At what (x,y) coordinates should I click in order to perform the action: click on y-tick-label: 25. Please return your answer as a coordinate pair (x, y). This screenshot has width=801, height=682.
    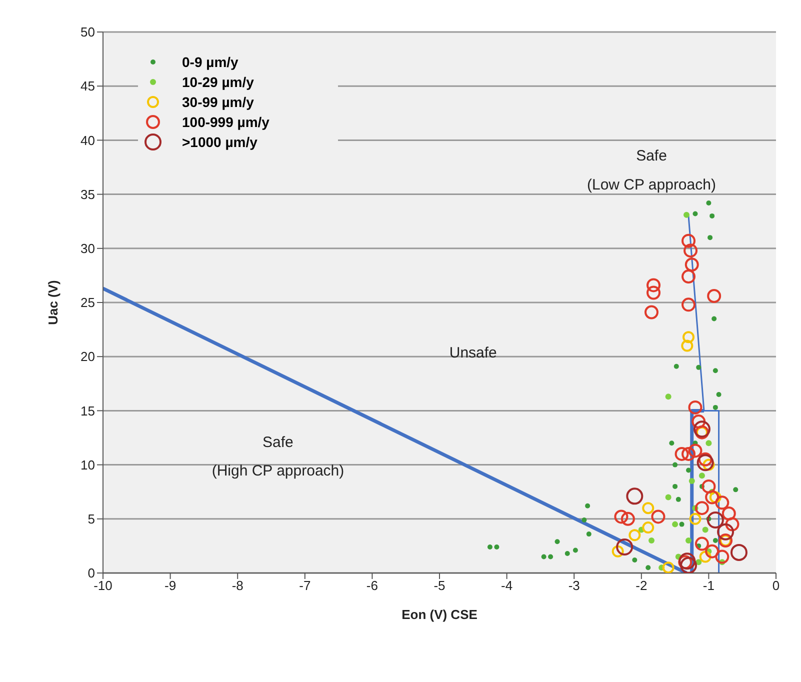
    Looking at the image, I should click on (87, 302).